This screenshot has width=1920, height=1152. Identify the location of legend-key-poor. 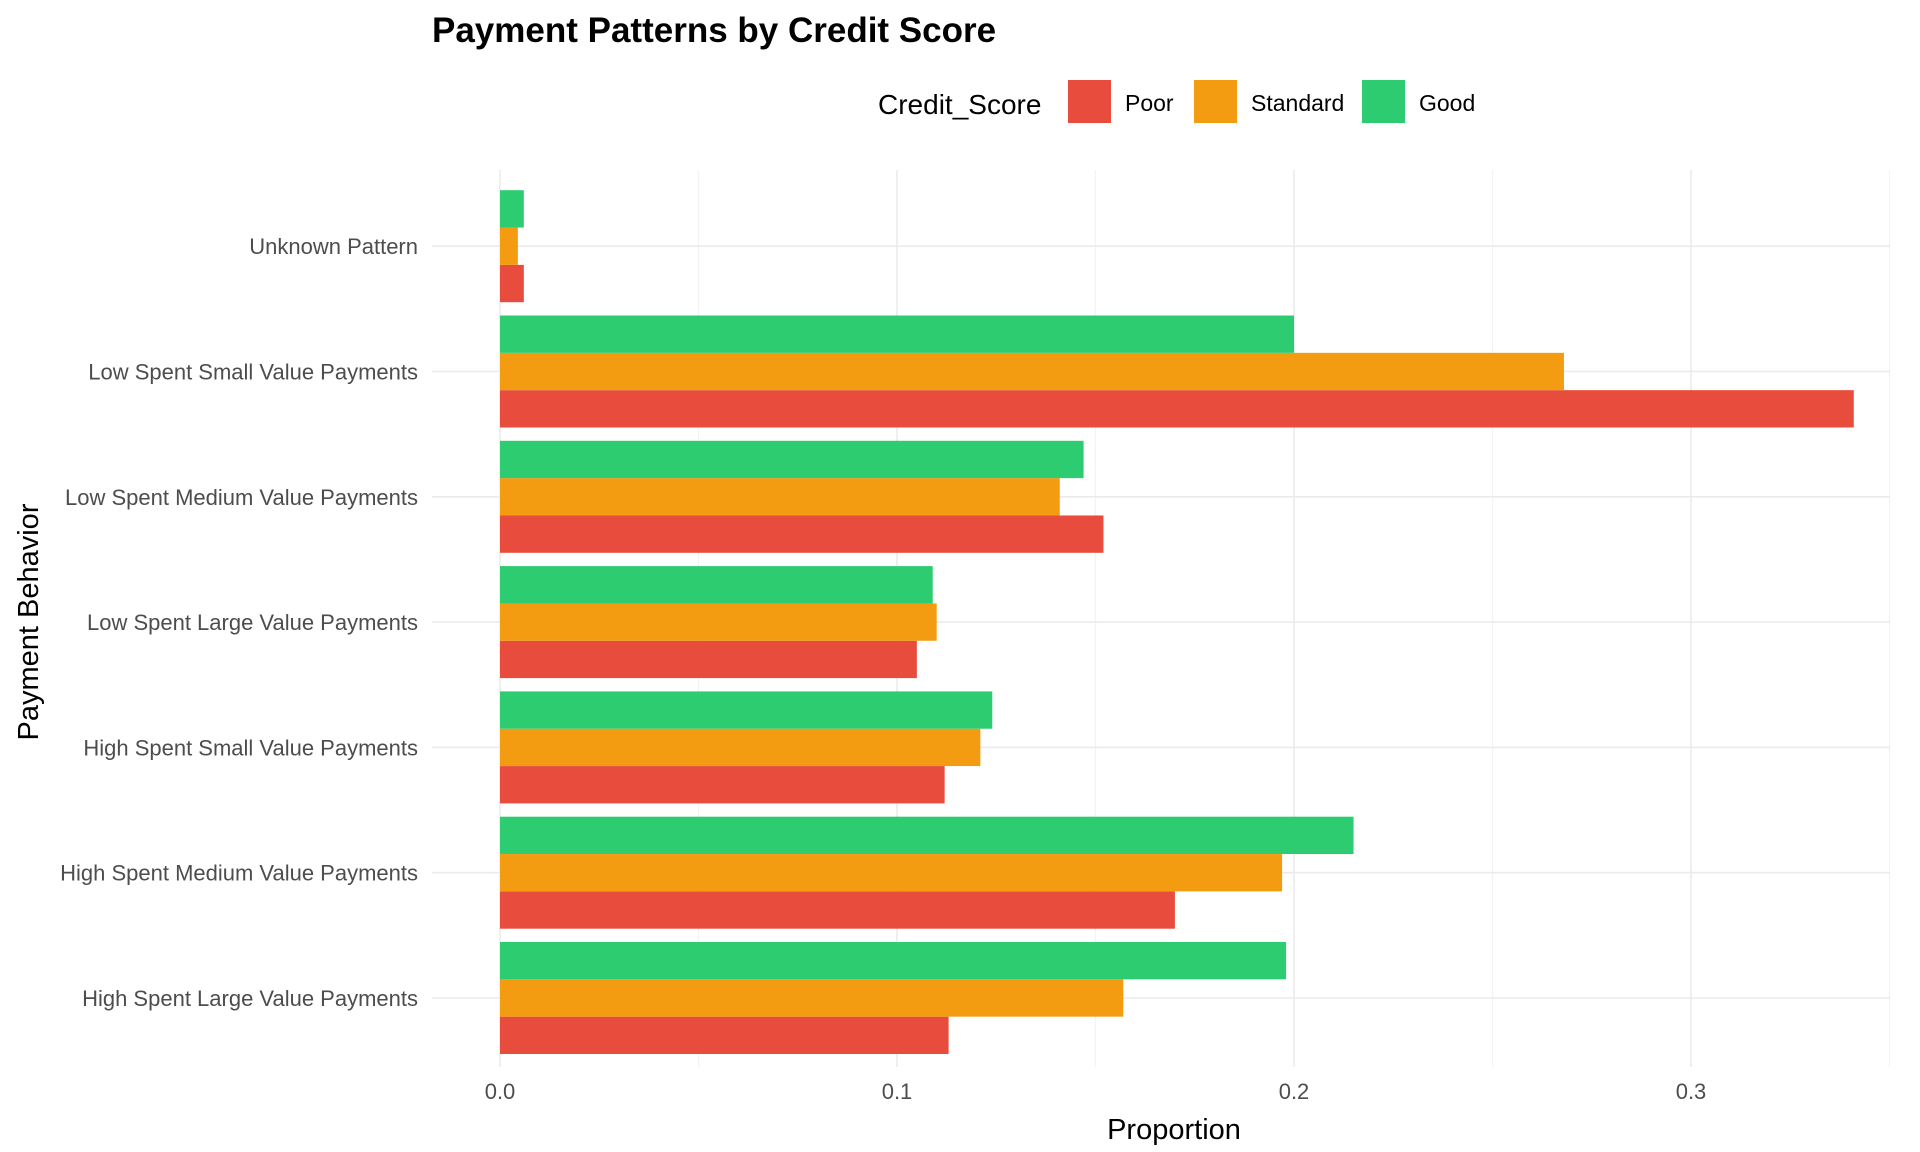
(1089, 101).